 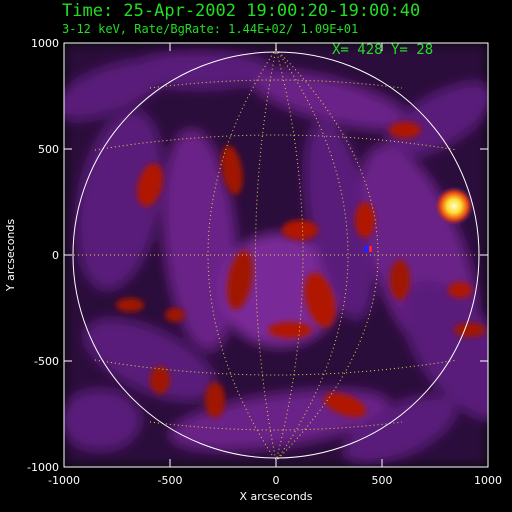 I want to click on x-tick-label: -500, so click(x=170, y=480).